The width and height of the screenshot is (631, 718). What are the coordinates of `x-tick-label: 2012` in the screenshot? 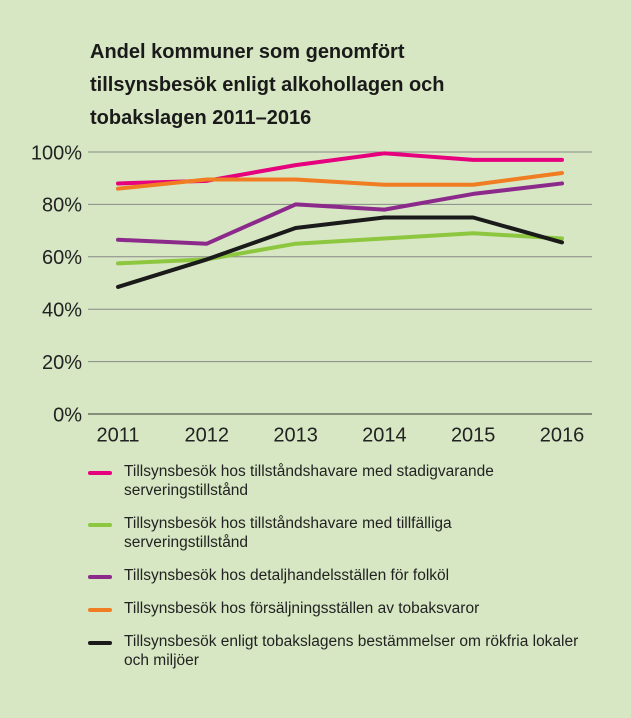 It's located at (207, 435).